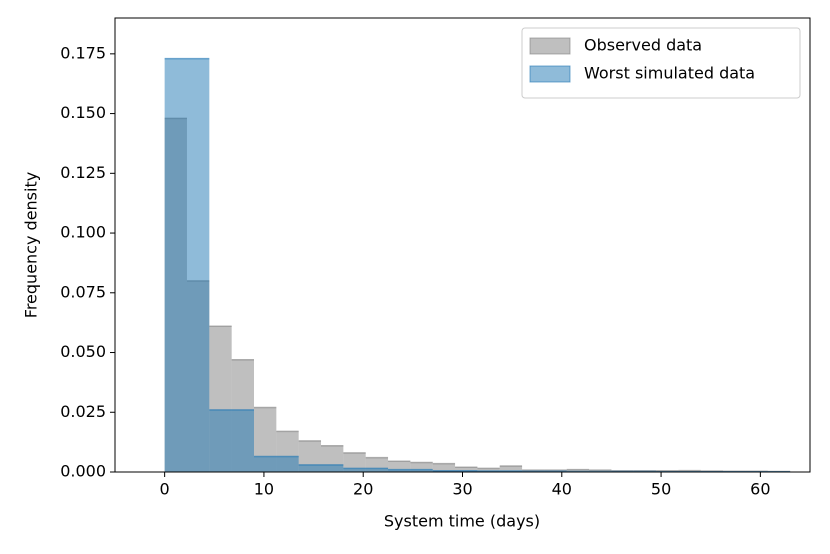  What do you see at coordinates (363, 489) in the screenshot?
I see `x-tick-label: 20` at bounding box center [363, 489].